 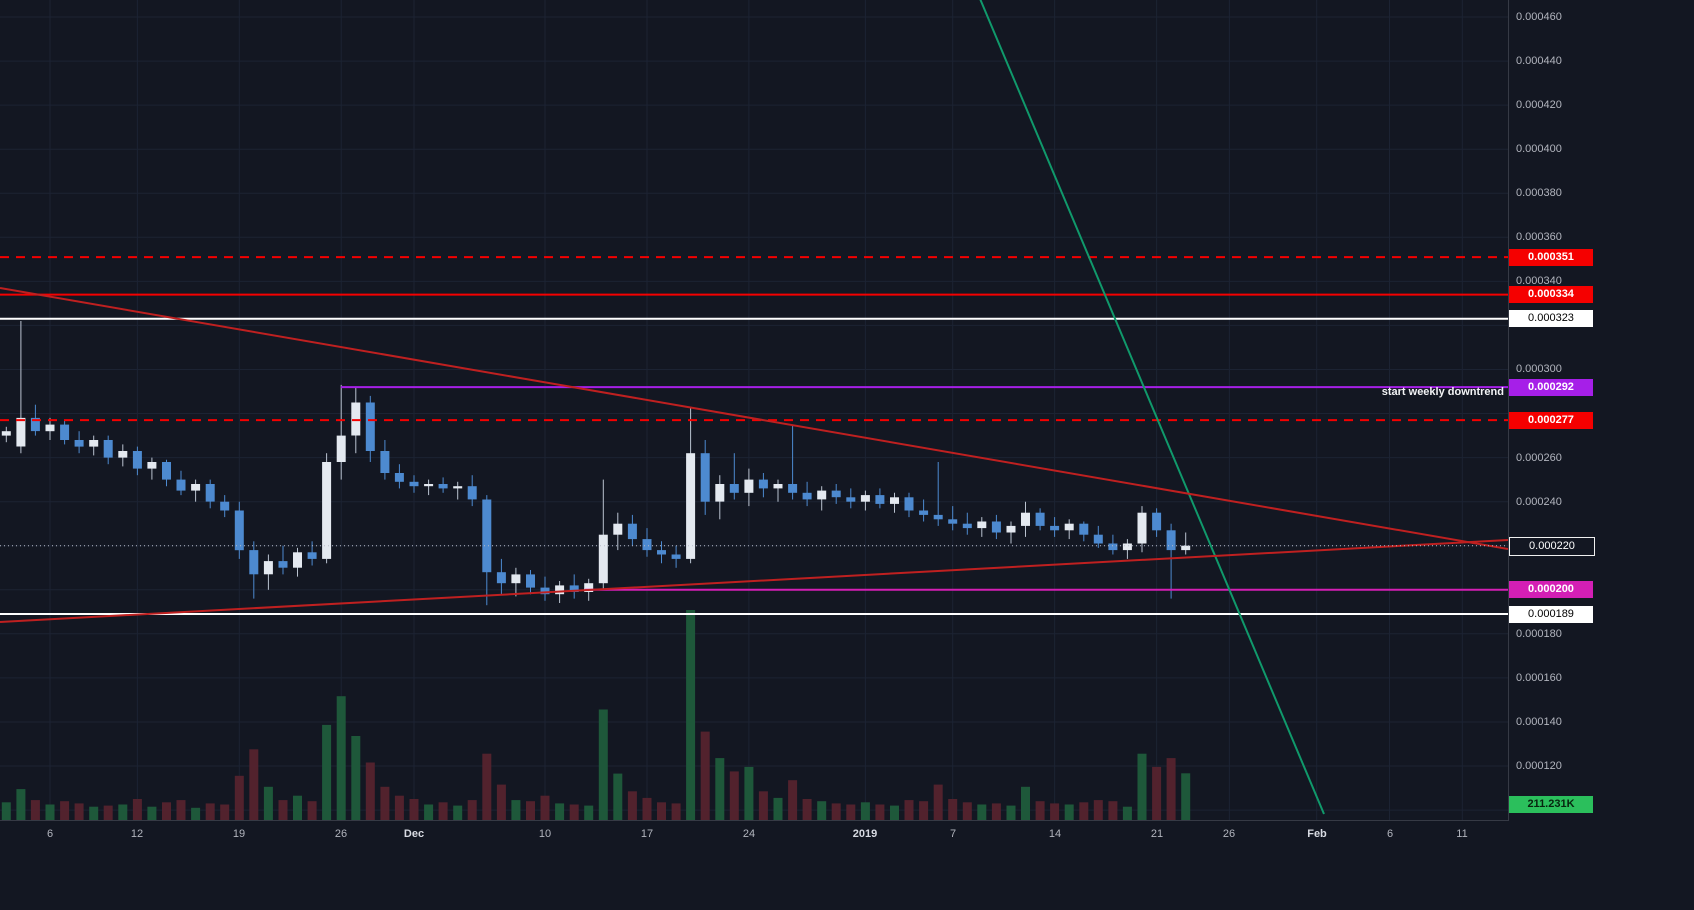 I want to click on time-axis-label: 2019, so click(x=865, y=834).